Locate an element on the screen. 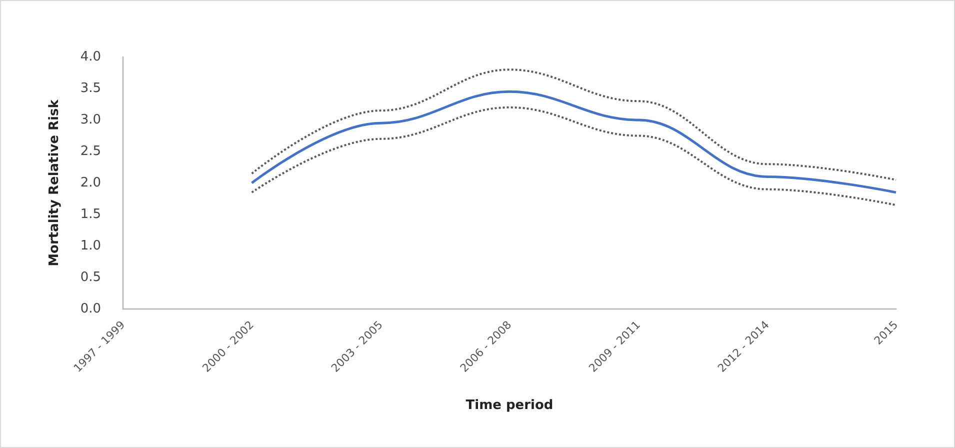 The height and width of the screenshot is (448, 955). y-tick-label: 2.5 is located at coordinates (90, 151).